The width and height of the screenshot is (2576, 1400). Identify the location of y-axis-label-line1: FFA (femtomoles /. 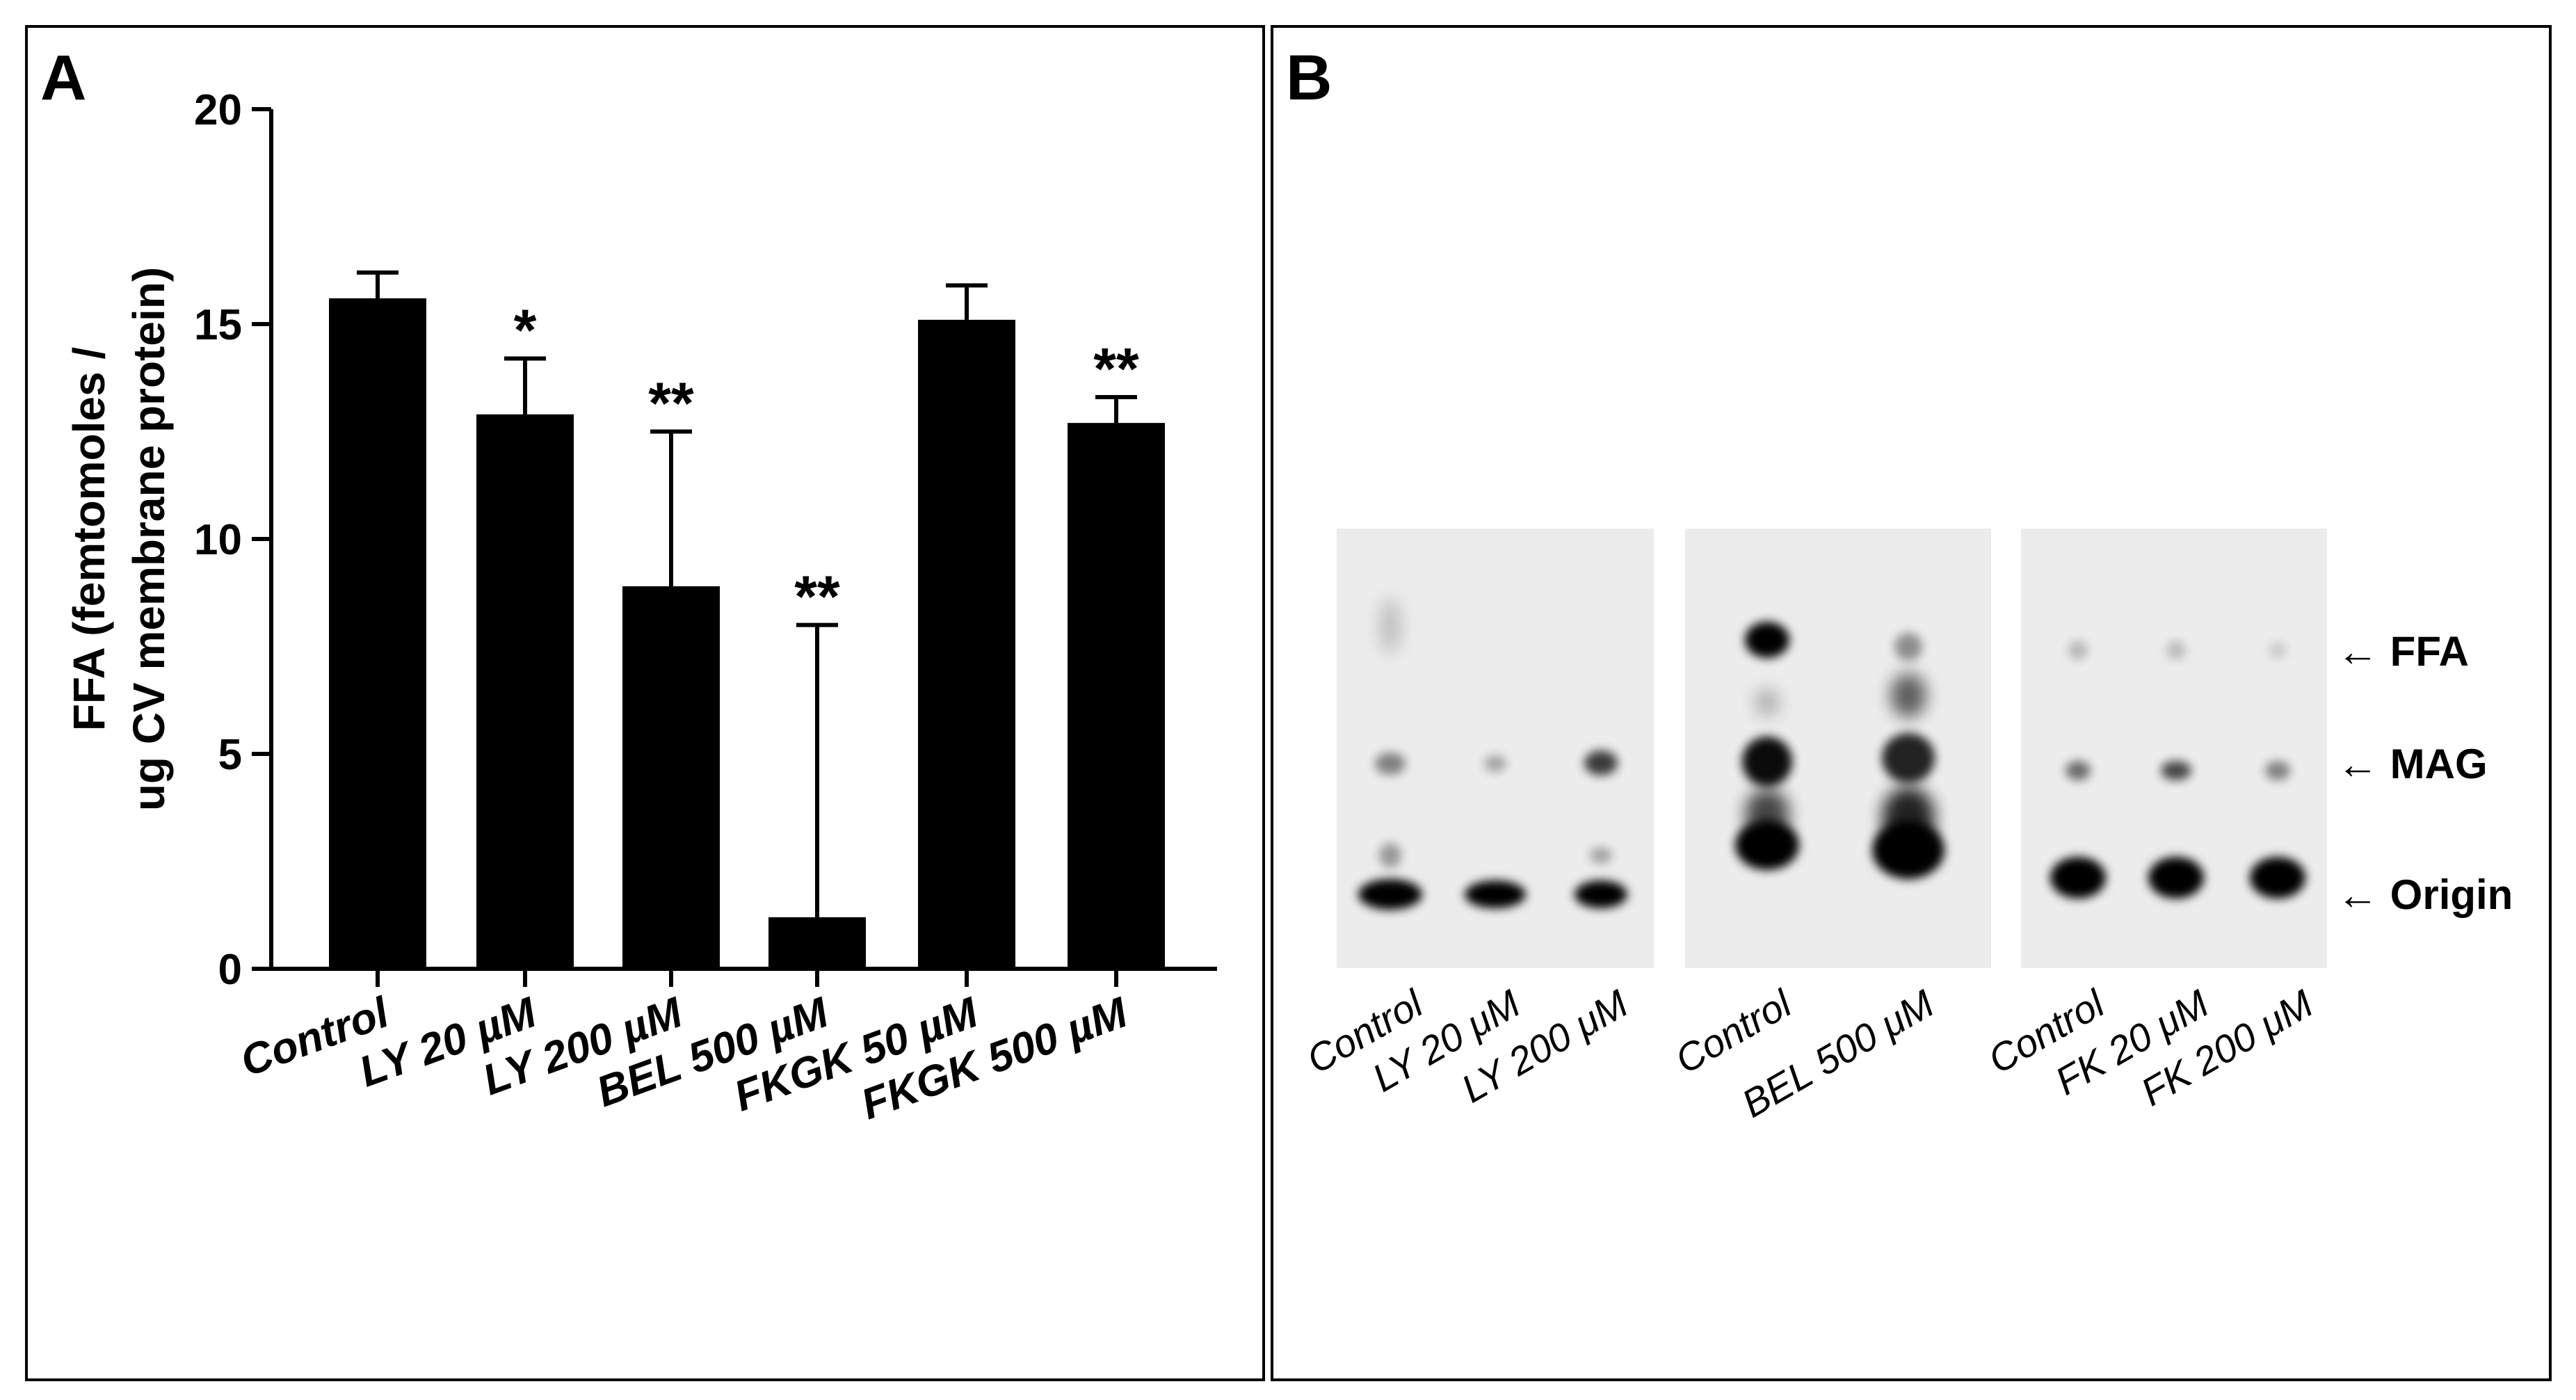
(89, 539).